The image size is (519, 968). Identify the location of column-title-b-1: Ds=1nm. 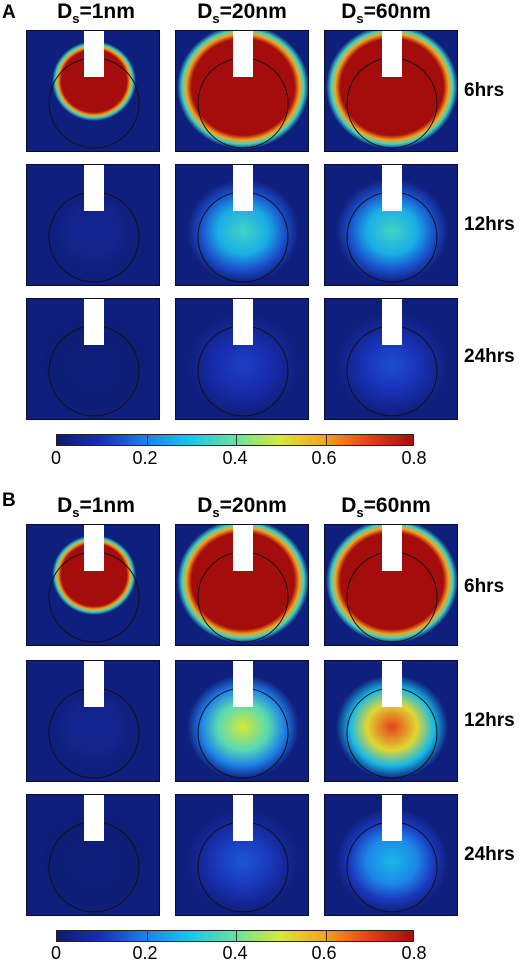
(96, 507).